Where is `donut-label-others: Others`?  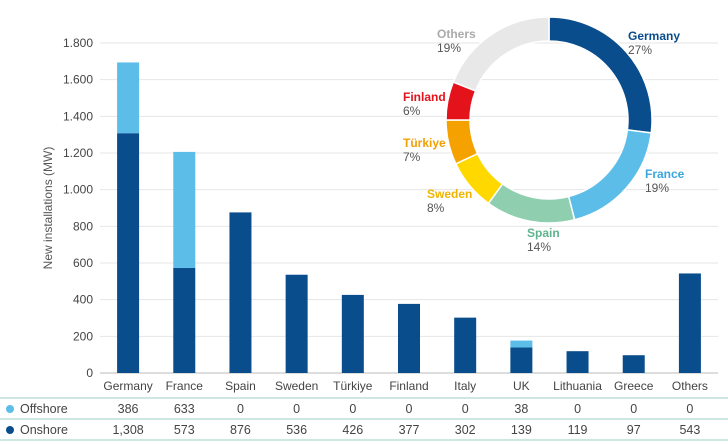
donut-label-others: Others is located at coordinates (456, 34).